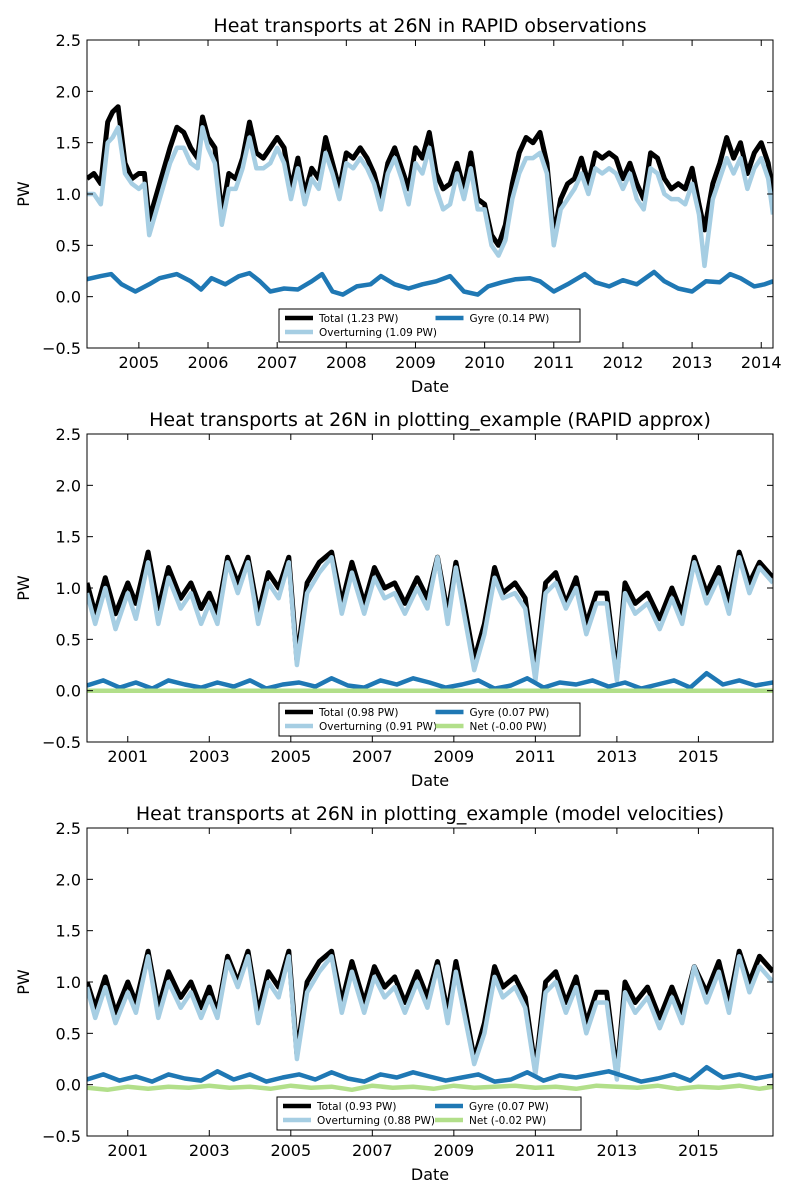 The height and width of the screenshot is (1200, 800). I want to click on x-tick-label: 2010, so click(484, 362).